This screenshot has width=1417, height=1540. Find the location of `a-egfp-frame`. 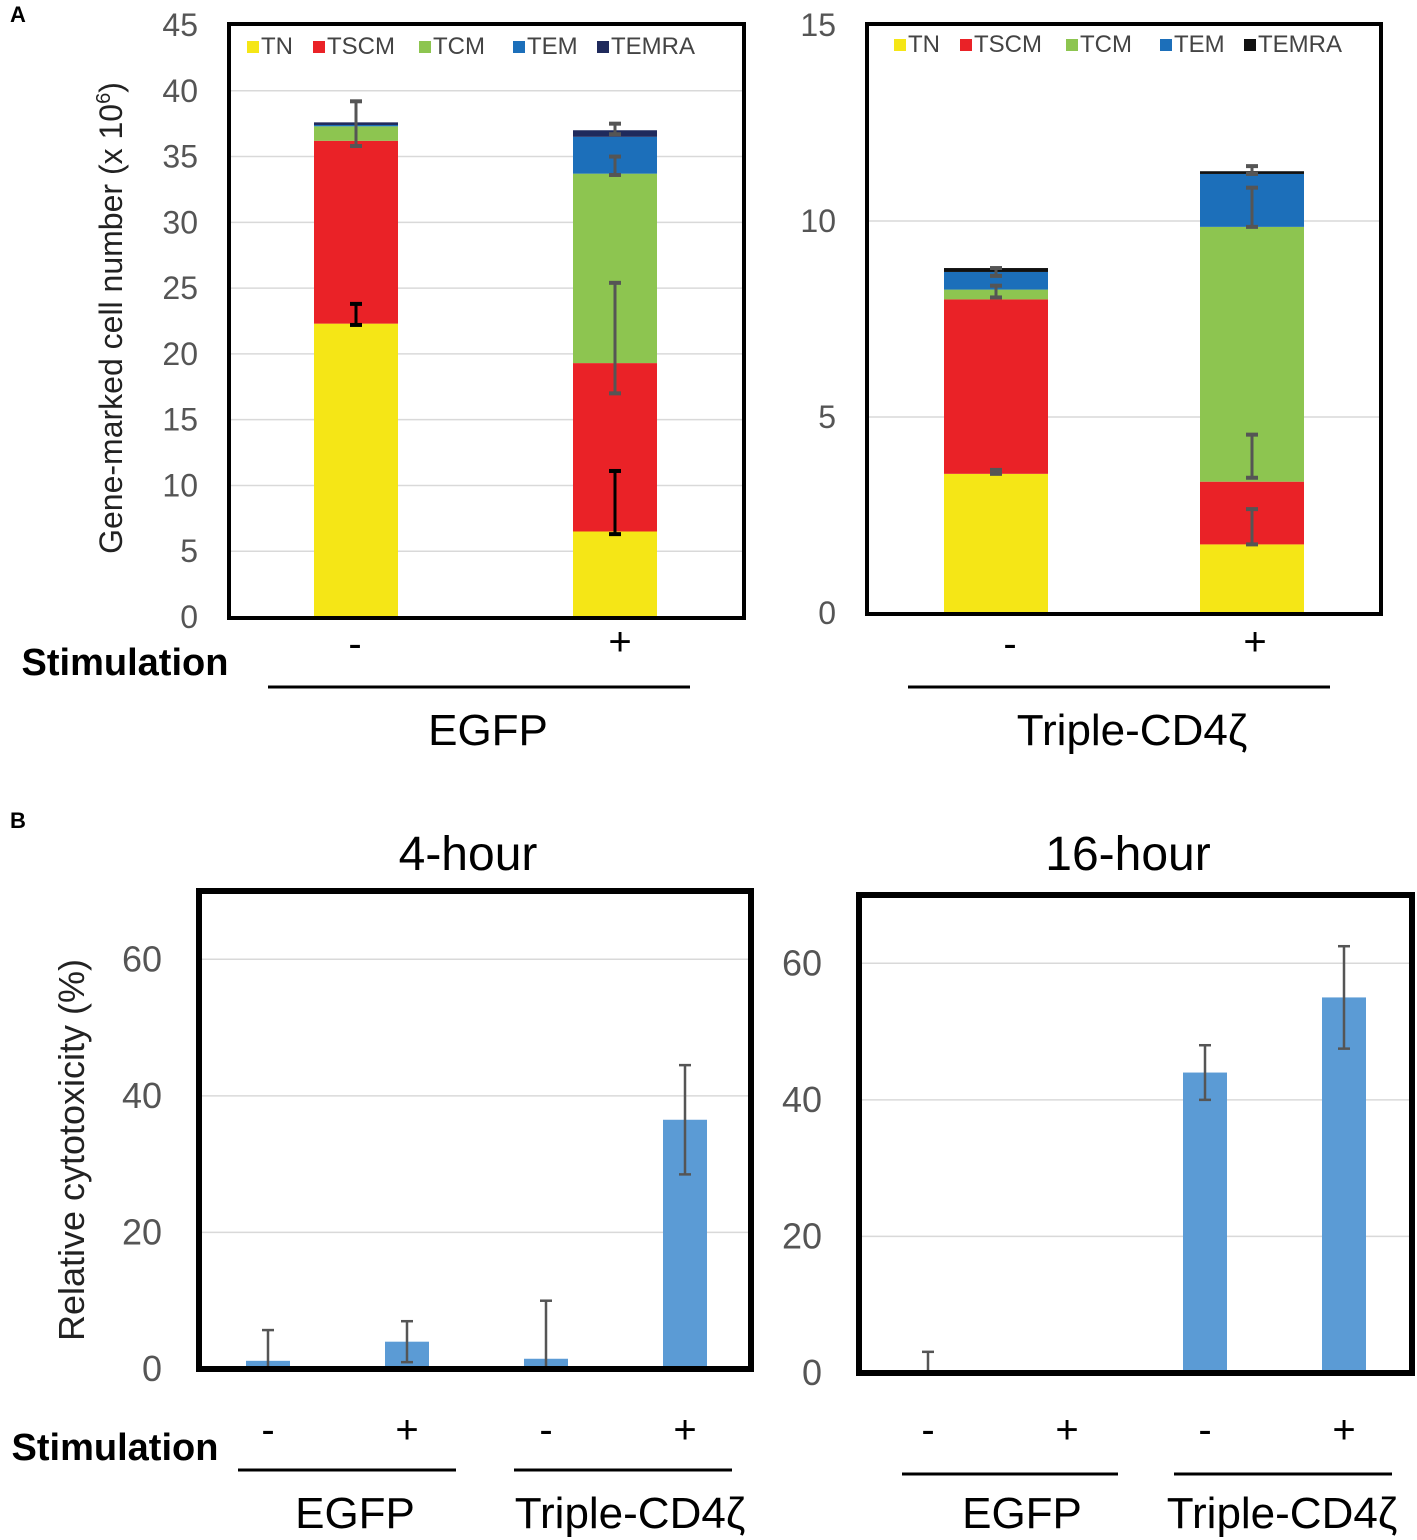

a-egfp-frame is located at coordinates (486, 321).